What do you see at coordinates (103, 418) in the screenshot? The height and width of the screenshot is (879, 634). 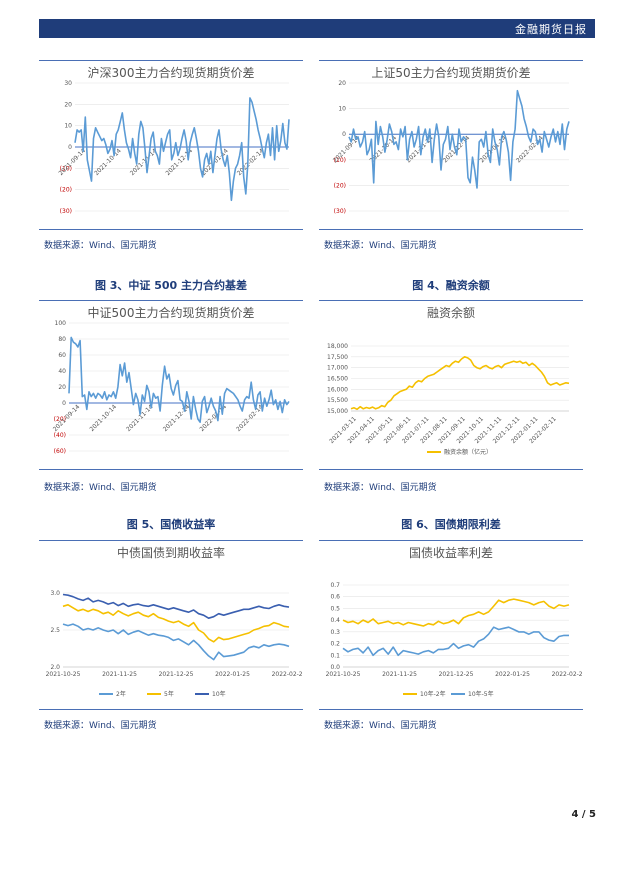 I see `x-tick-label: 2021-10-14` at bounding box center [103, 418].